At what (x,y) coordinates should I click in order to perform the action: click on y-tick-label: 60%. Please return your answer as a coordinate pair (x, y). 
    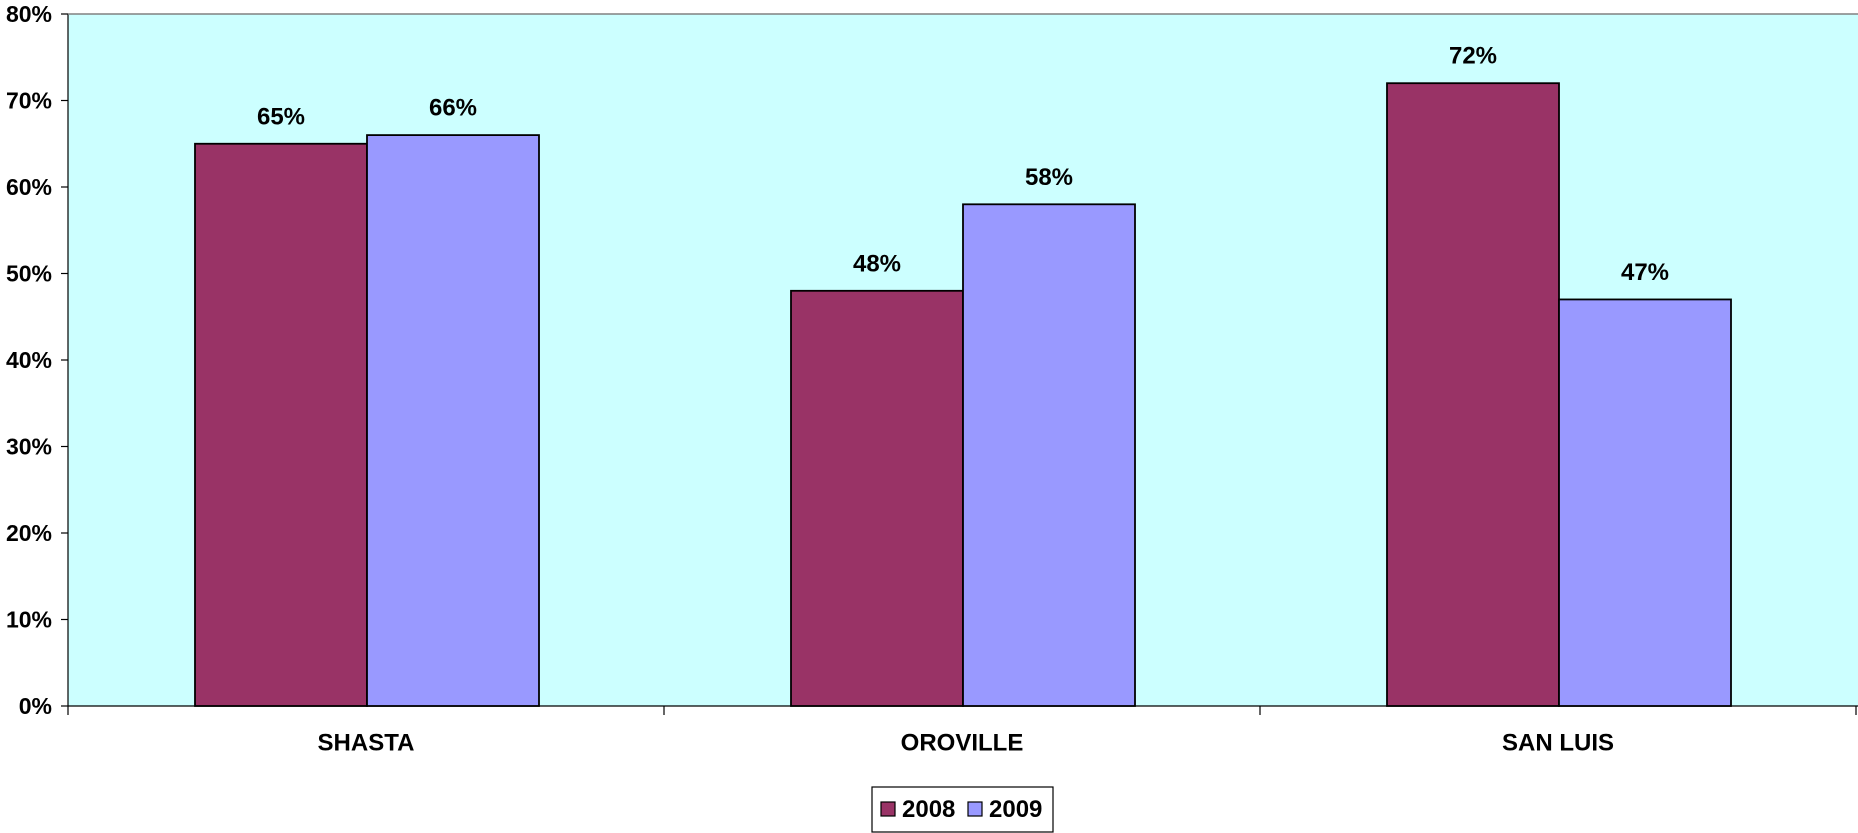
    Looking at the image, I should click on (29, 187).